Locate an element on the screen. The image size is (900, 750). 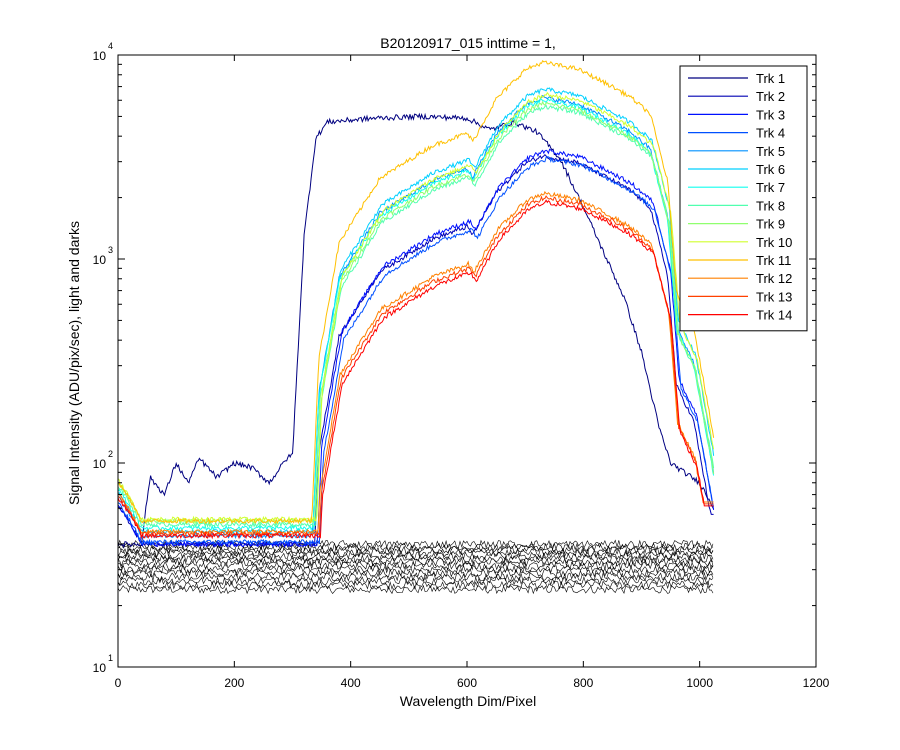
legend-entry-label: Trk 9 is located at coordinates (770, 224).